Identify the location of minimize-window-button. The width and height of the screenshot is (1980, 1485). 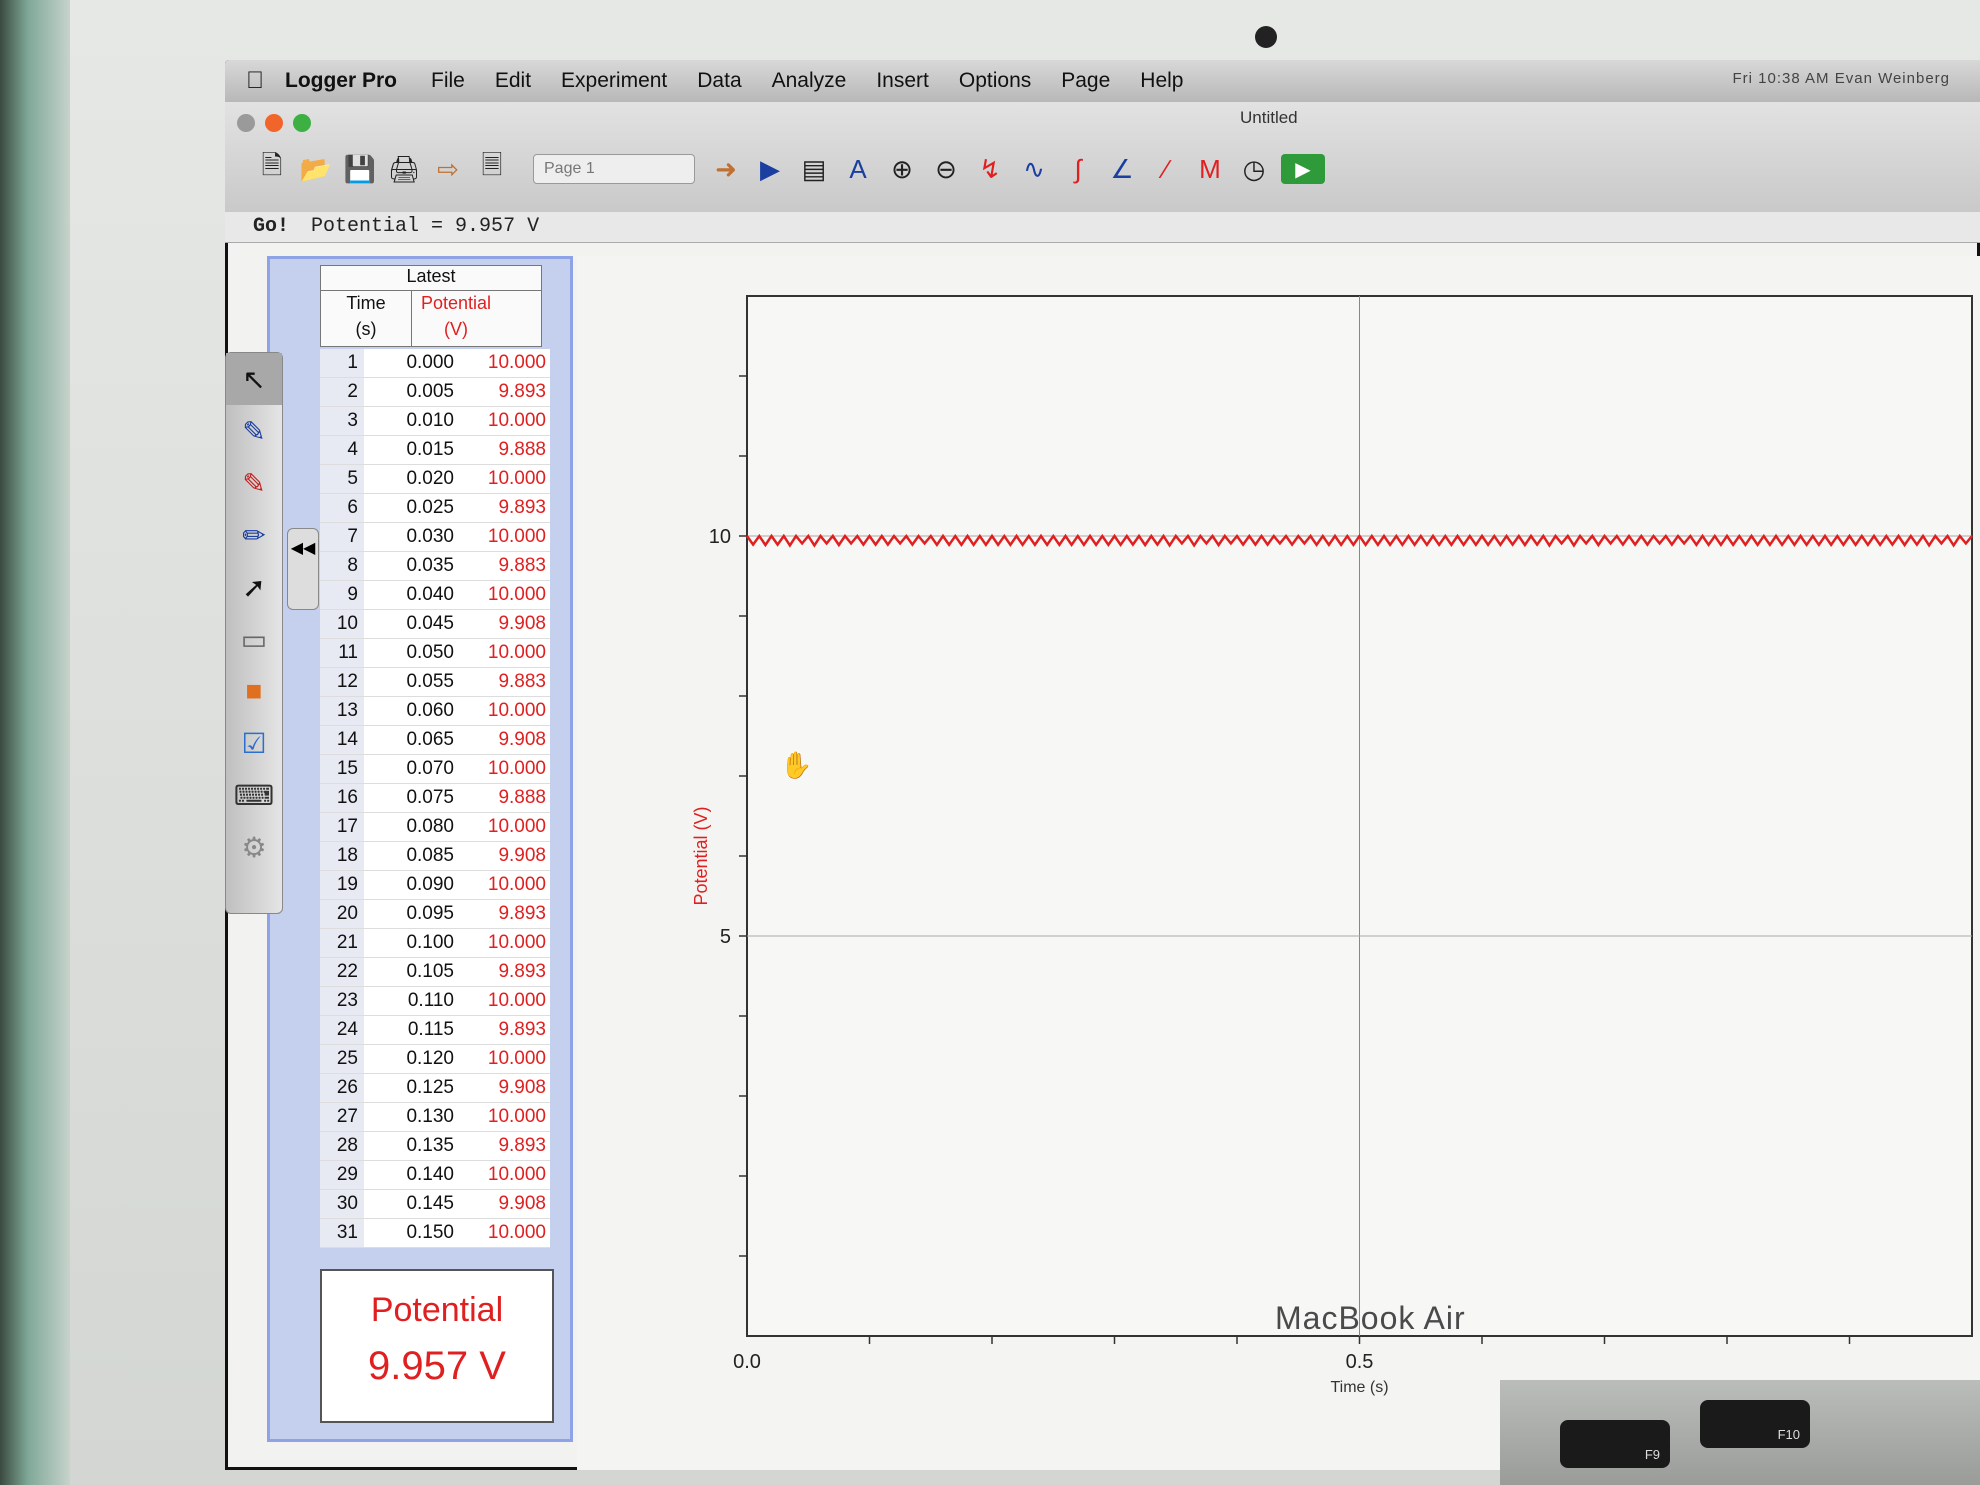
(274, 123).